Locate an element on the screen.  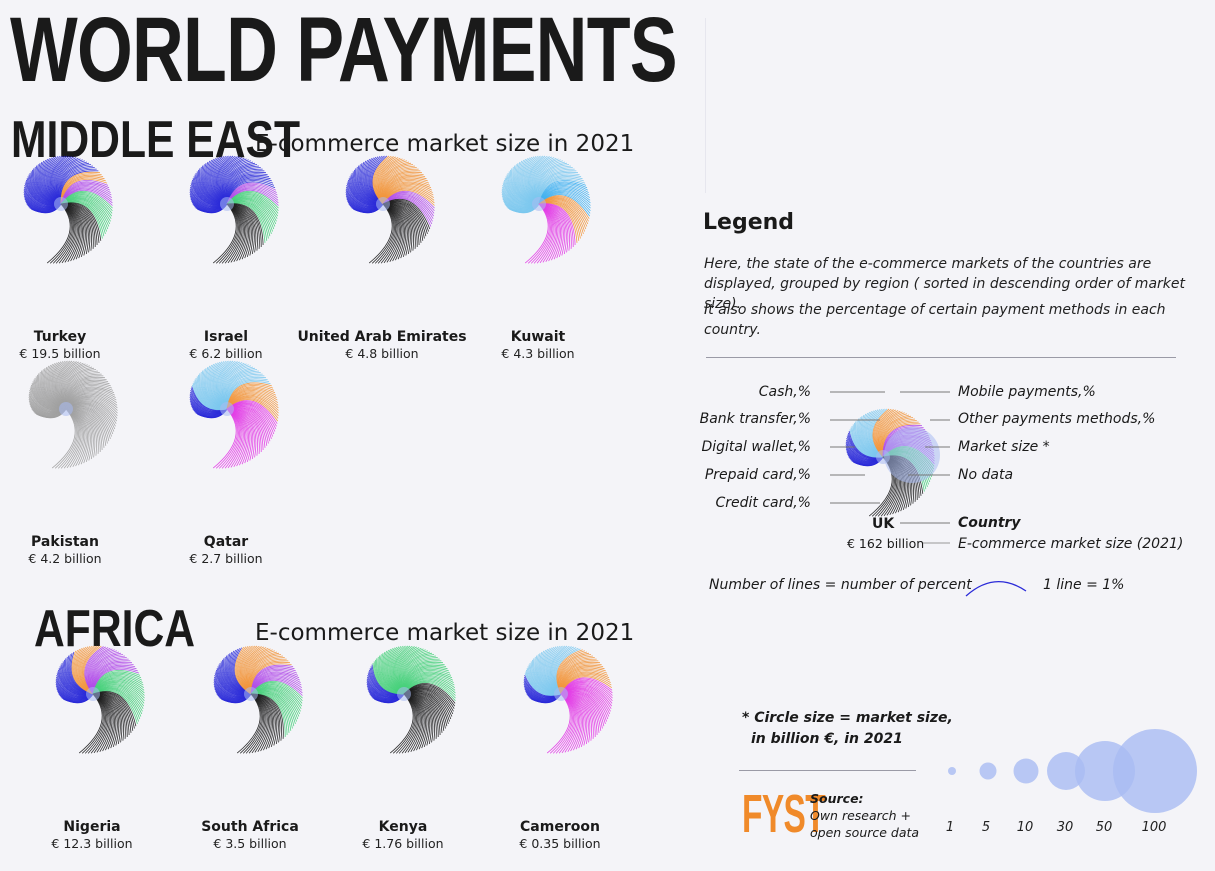
country-name: Pakistan is located at coordinates (65, 542).